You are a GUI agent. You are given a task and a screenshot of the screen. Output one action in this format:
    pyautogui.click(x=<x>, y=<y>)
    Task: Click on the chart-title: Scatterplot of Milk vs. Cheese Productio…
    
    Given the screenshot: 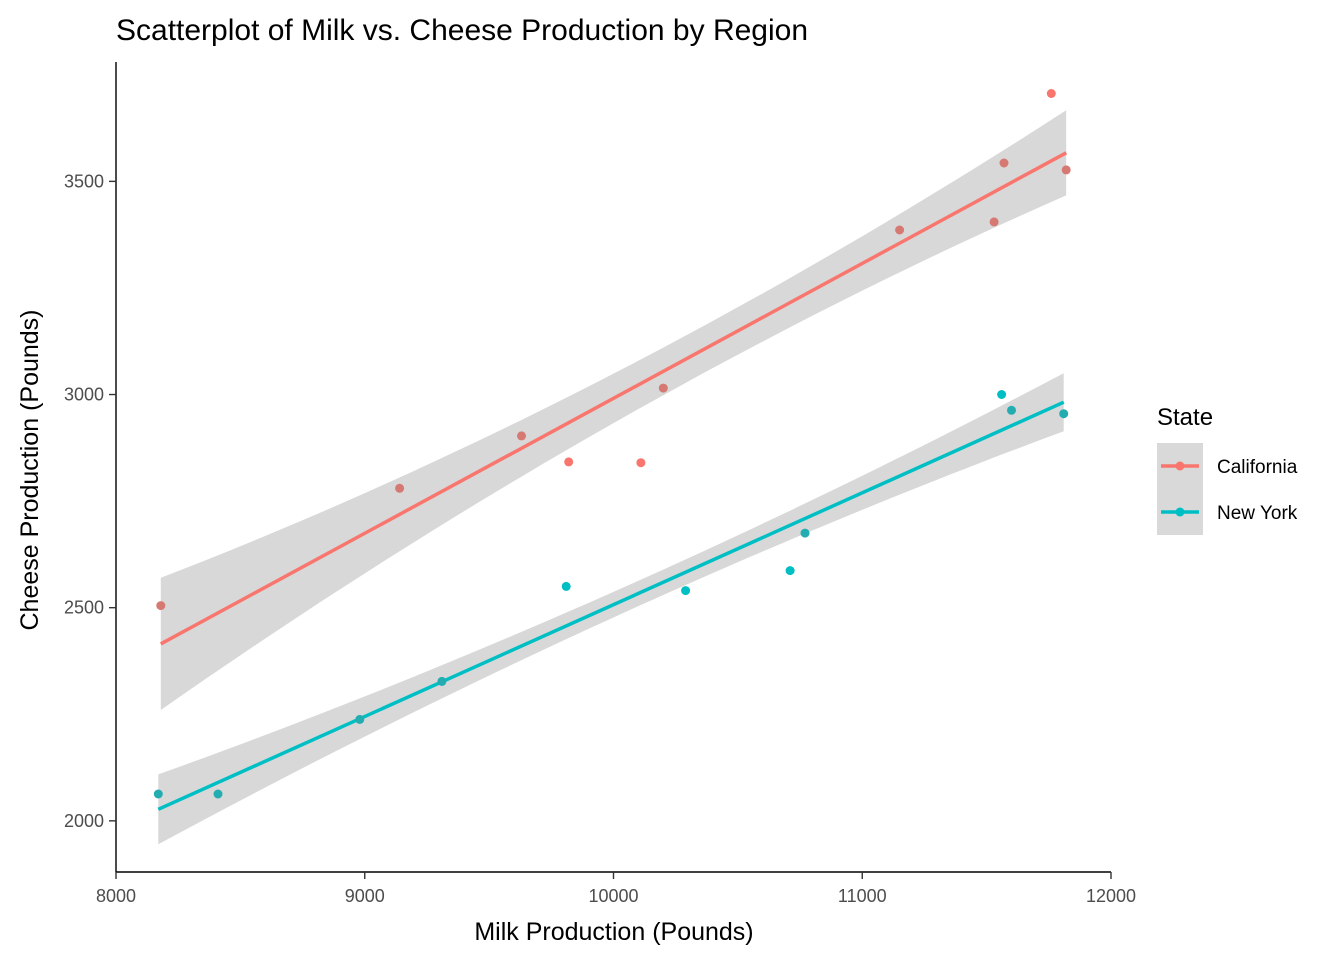 What is the action you would take?
    pyautogui.click(x=462, y=30)
    